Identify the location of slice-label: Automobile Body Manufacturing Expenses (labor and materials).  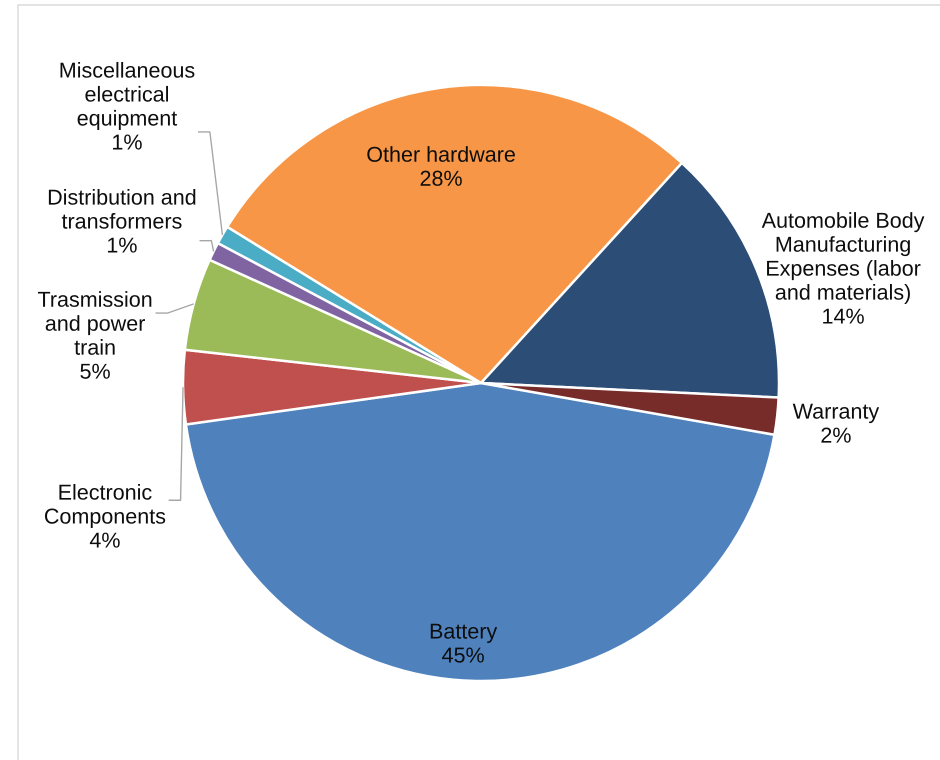
(843, 258).